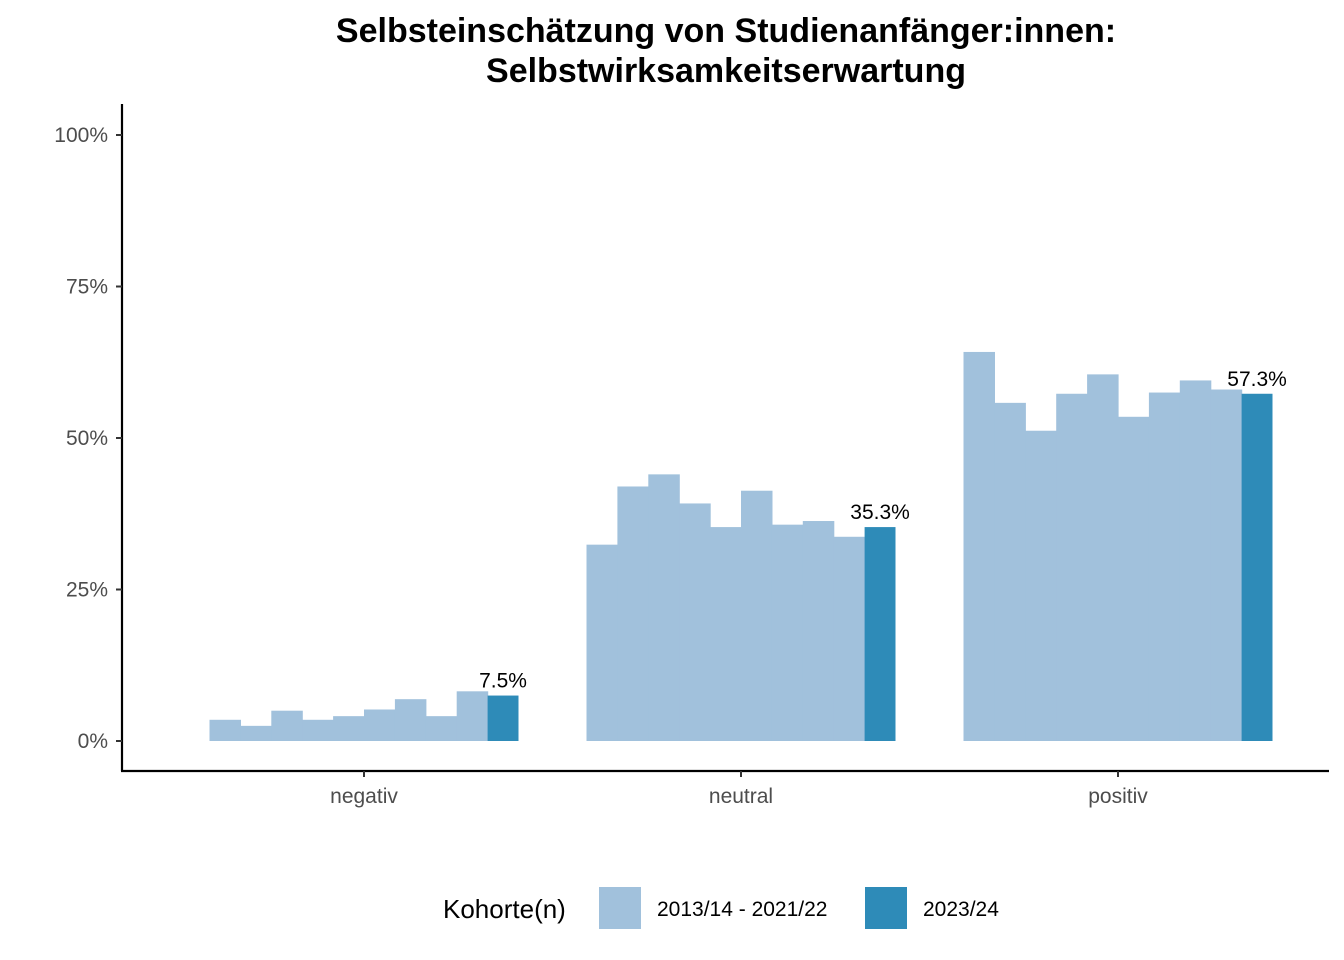 The width and height of the screenshot is (1344, 960). Describe the element at coordinates (81, 135) in the screenshot. I see `y-tick-label: 100%` at that location.